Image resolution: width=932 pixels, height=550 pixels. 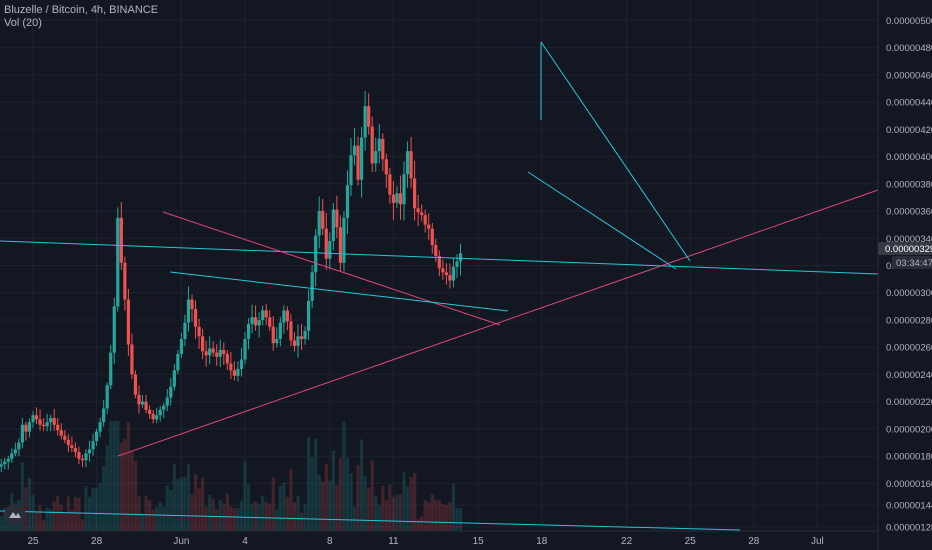 I want to click on y-tick-label: 0.00000480, so click(x=909, y=48).